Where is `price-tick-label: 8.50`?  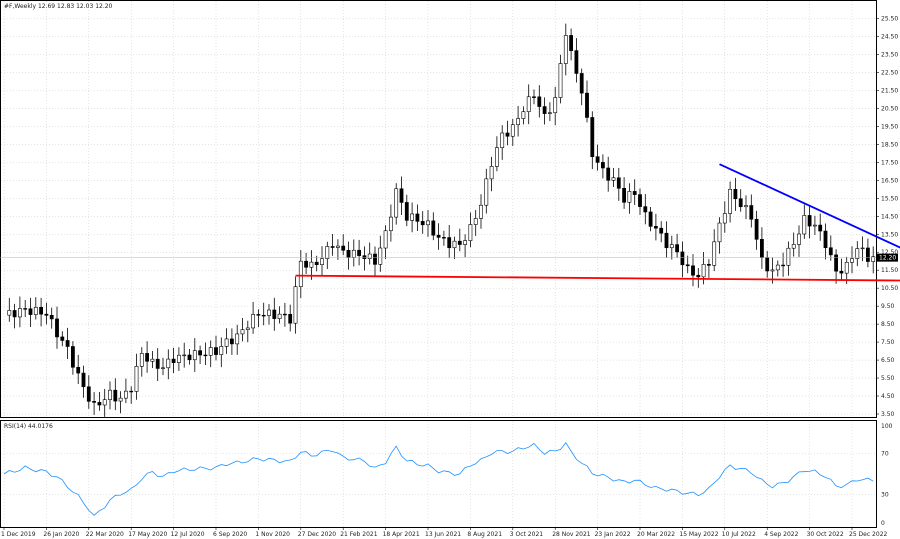 price-tick-label: 8.50 is located at coordinates (888, 324).